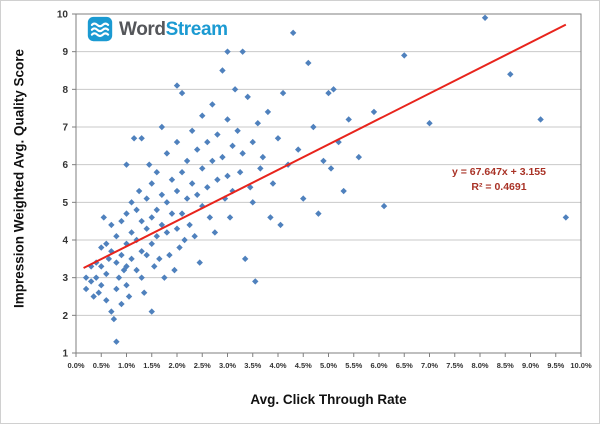  I want to click on x-tick-label: 3.0%, so click(227, 365).